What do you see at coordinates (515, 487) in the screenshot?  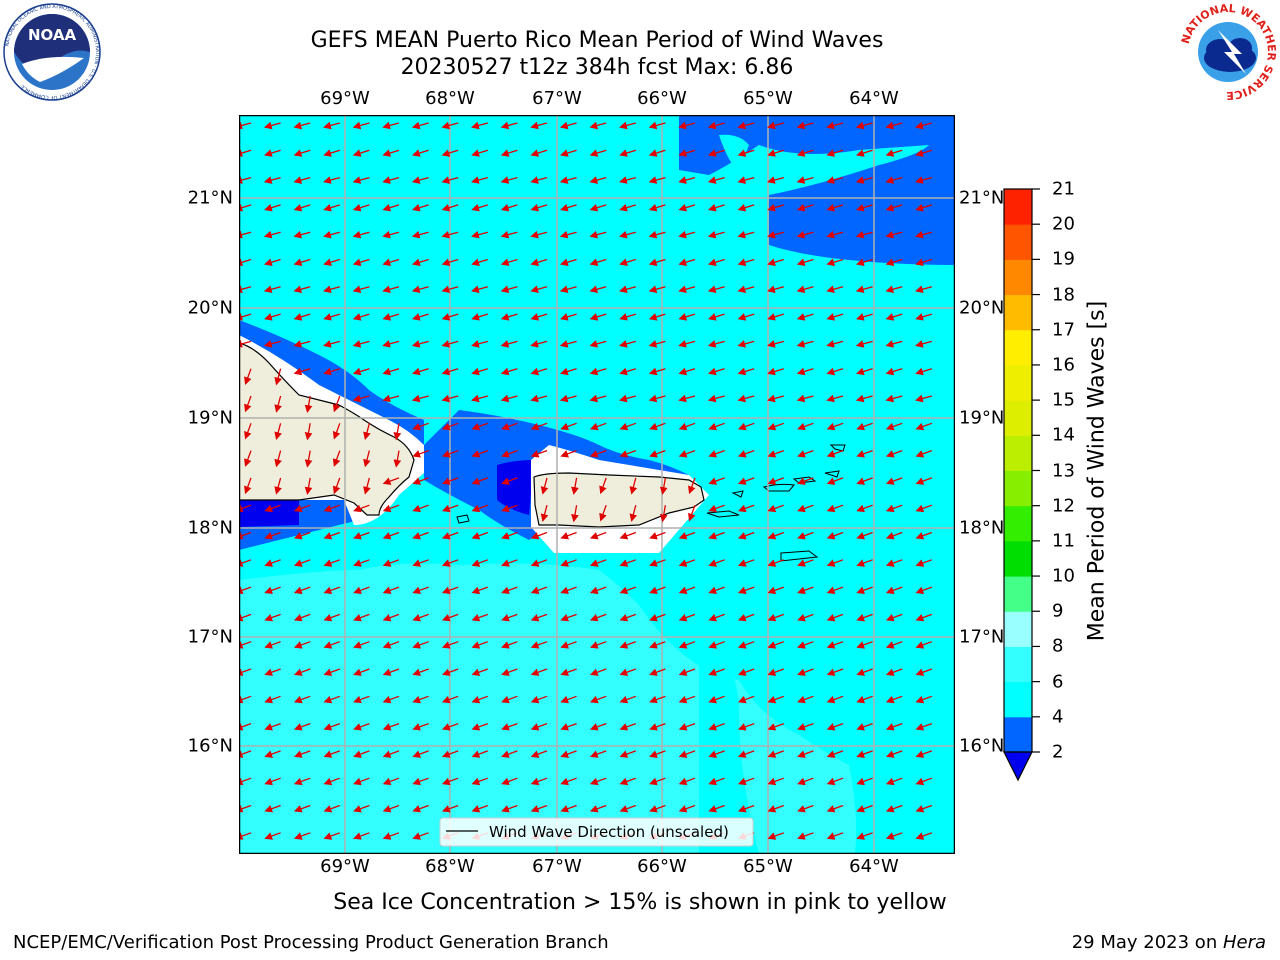 I see `contour-darkblue-pr` at bounding box center [515, 487].